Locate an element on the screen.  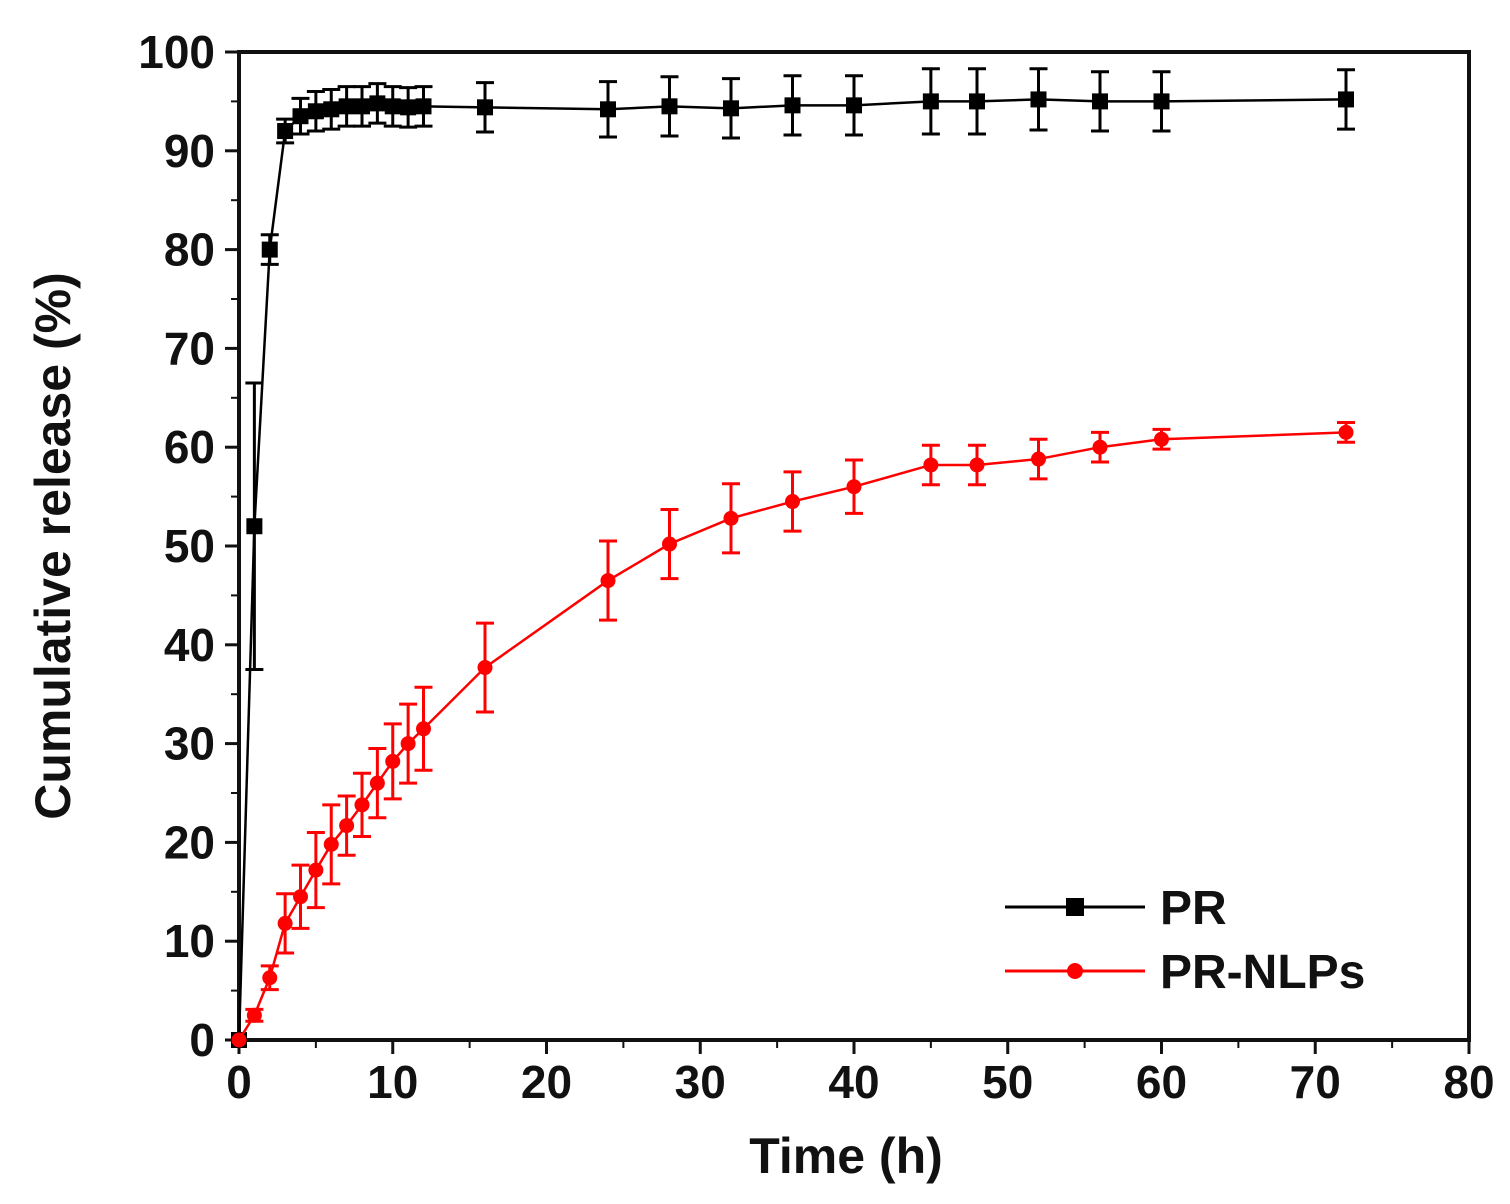
x-tick-labels: 0 10 20 30 40 50 60 70 80 is located at coordinates (860, 1082).